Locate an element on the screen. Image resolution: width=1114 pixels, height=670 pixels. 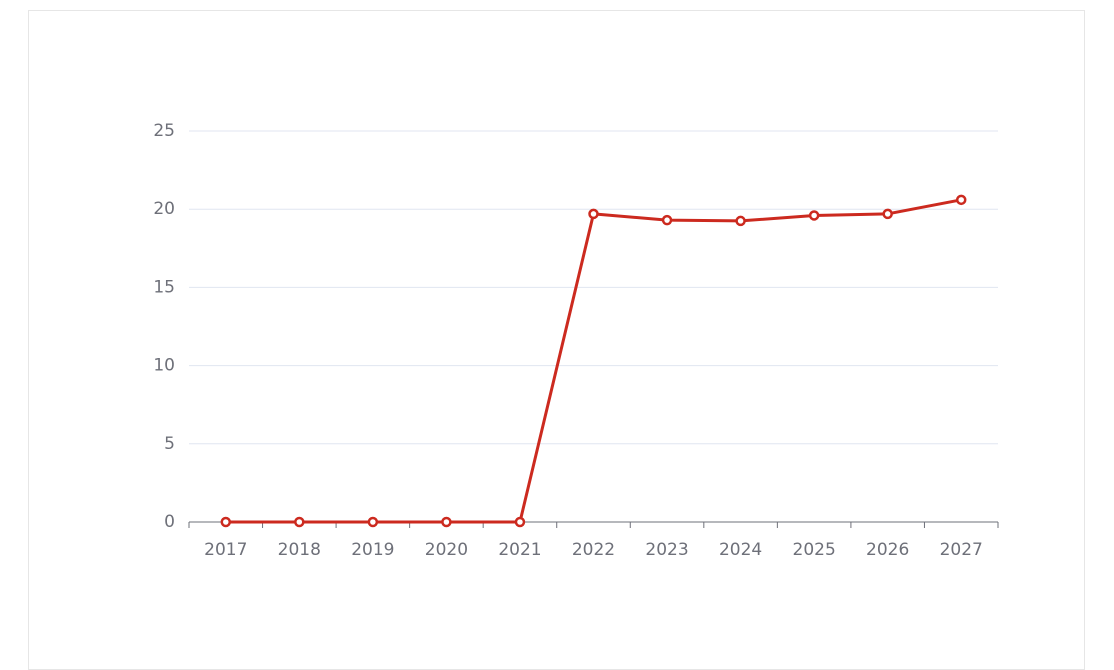
y-tick-label: 20 is located at coordinates (164, 209).